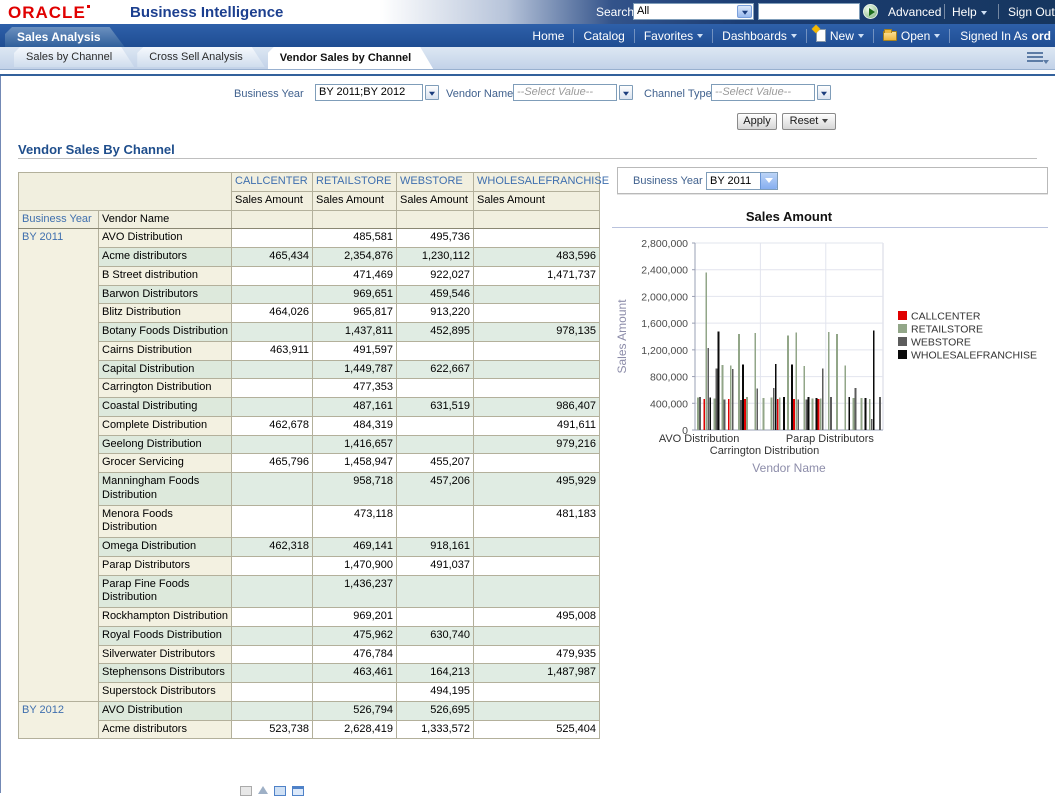 The width and height of the screenshot is (1055, 796). I want to click on sales-amount-cell: 462,678, so click(272, 425).